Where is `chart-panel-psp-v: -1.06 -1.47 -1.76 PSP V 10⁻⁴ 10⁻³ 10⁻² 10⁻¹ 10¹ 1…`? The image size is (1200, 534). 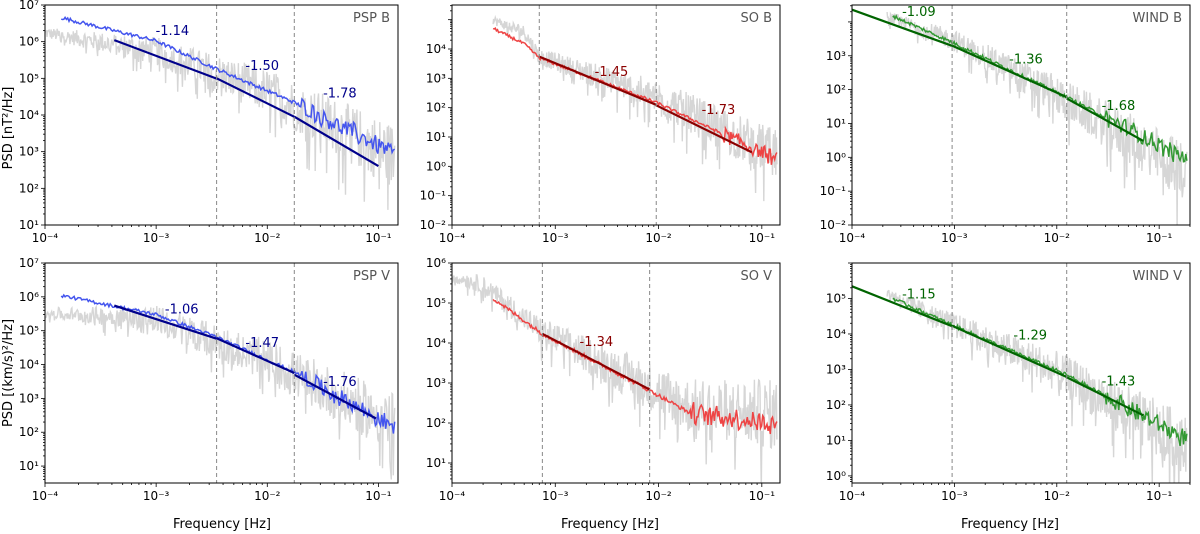
chart-panel-psp-v: -1.06 -1.47 -1.76 PSP V 10⁻⁴ 10⁻³ 10⁻² 10⁻¹ 10¹ 1… is located at coordinates (209, 379).